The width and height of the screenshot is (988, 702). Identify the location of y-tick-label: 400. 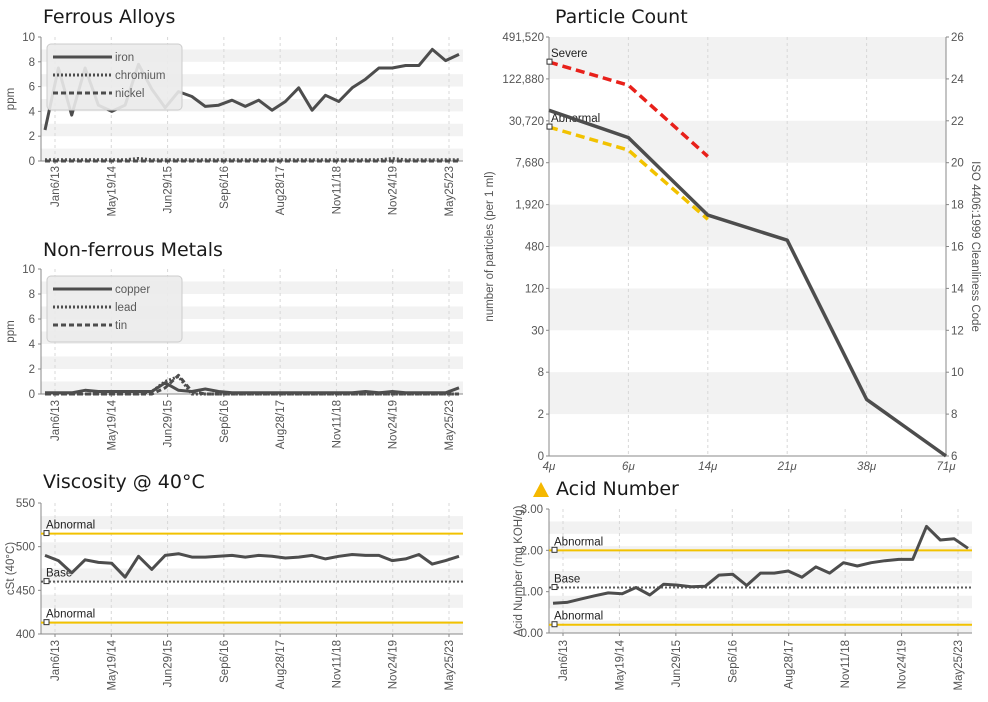
(25, 635).